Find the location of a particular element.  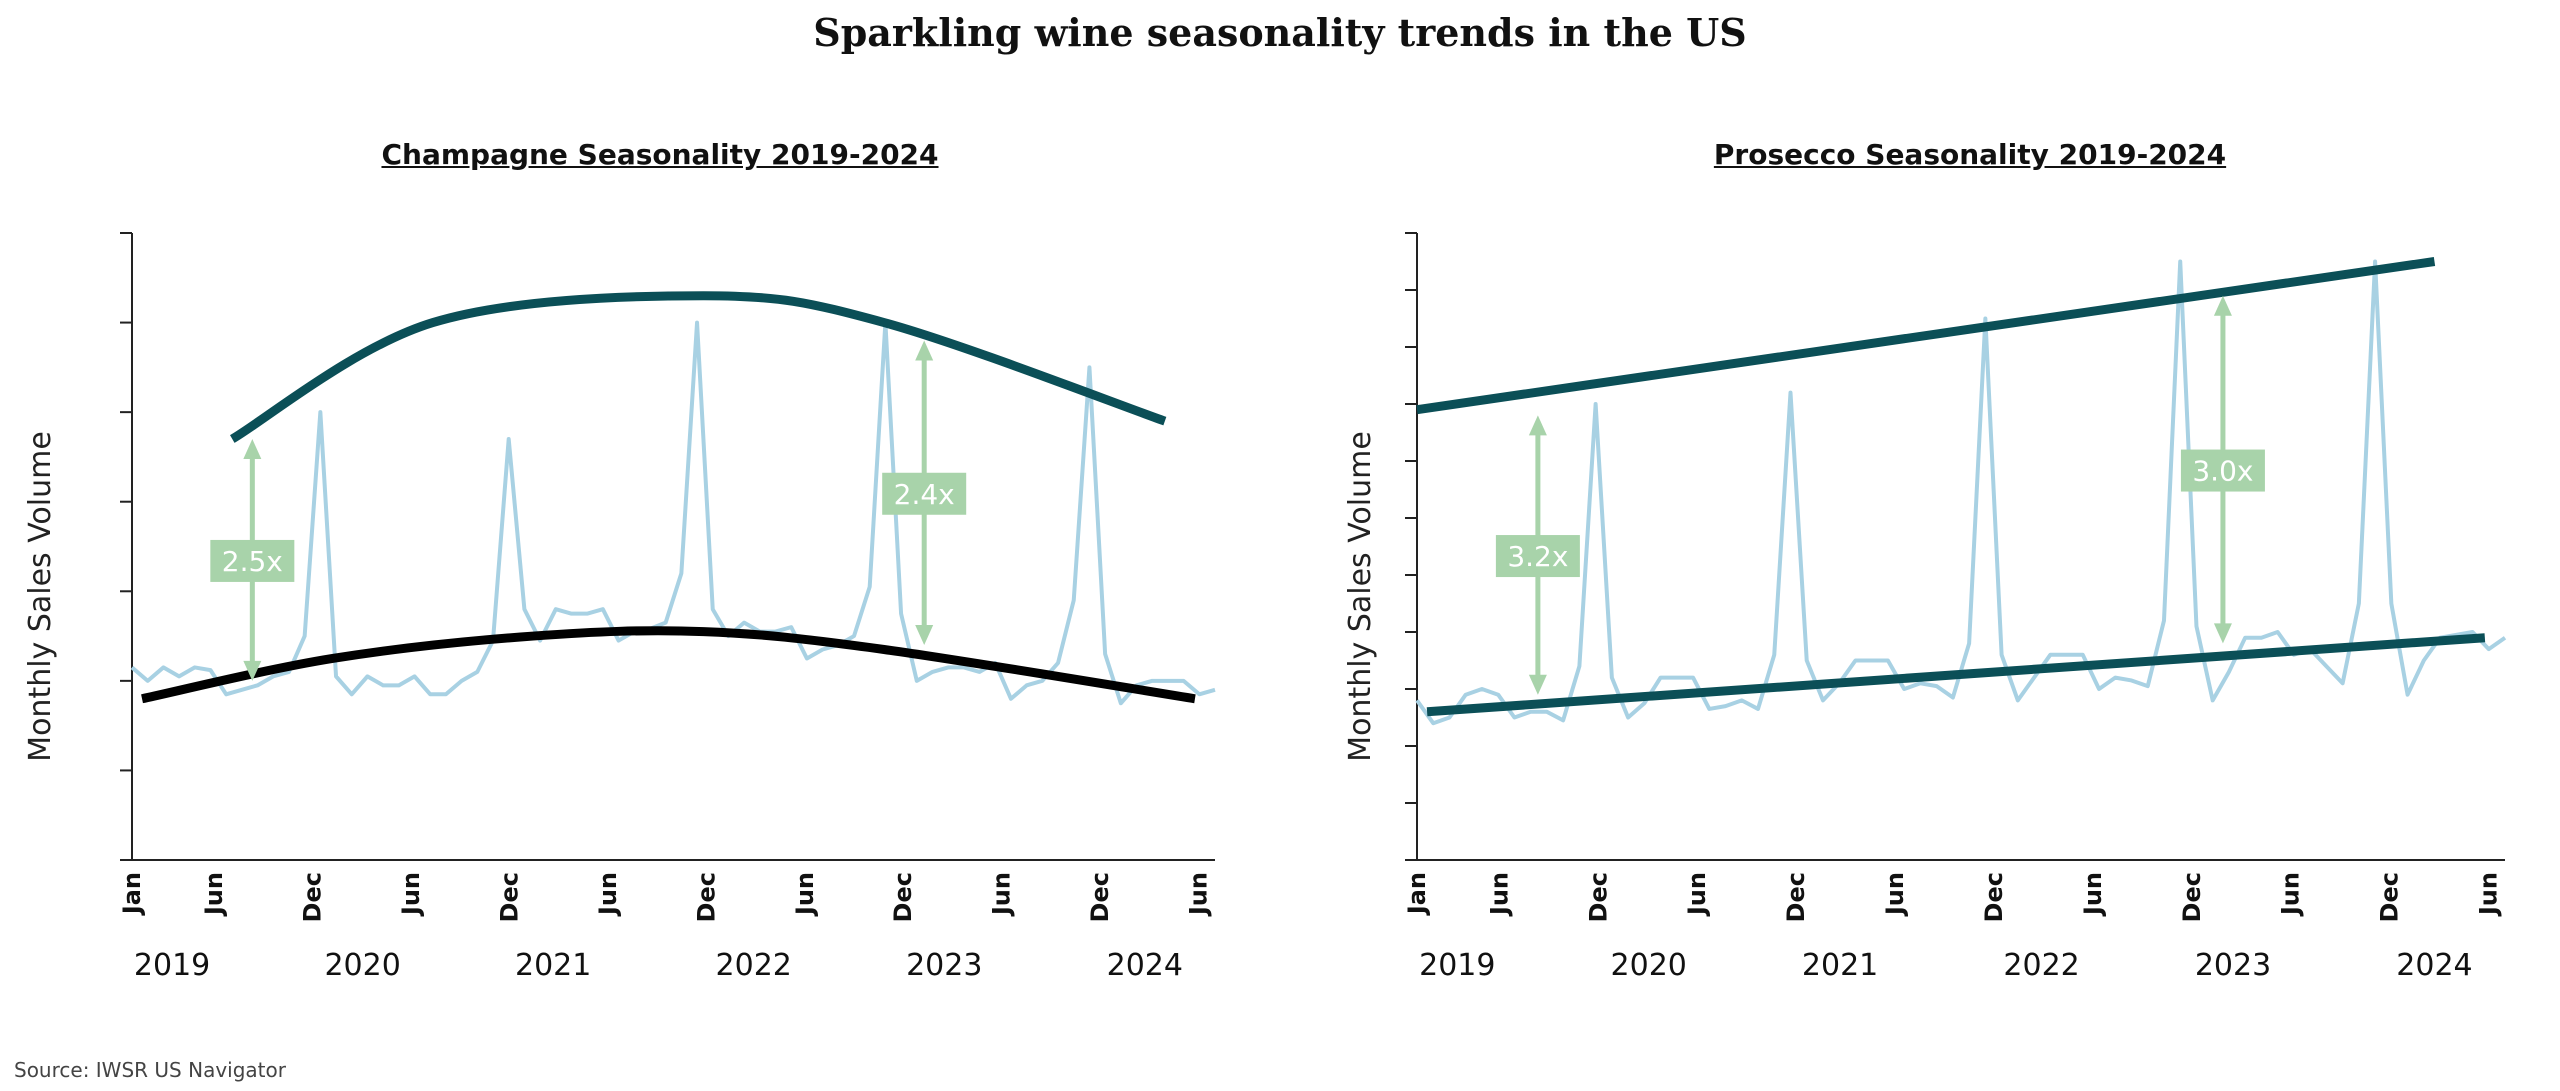

annotation-label: 2.4x is located at coordinates (924, 494).